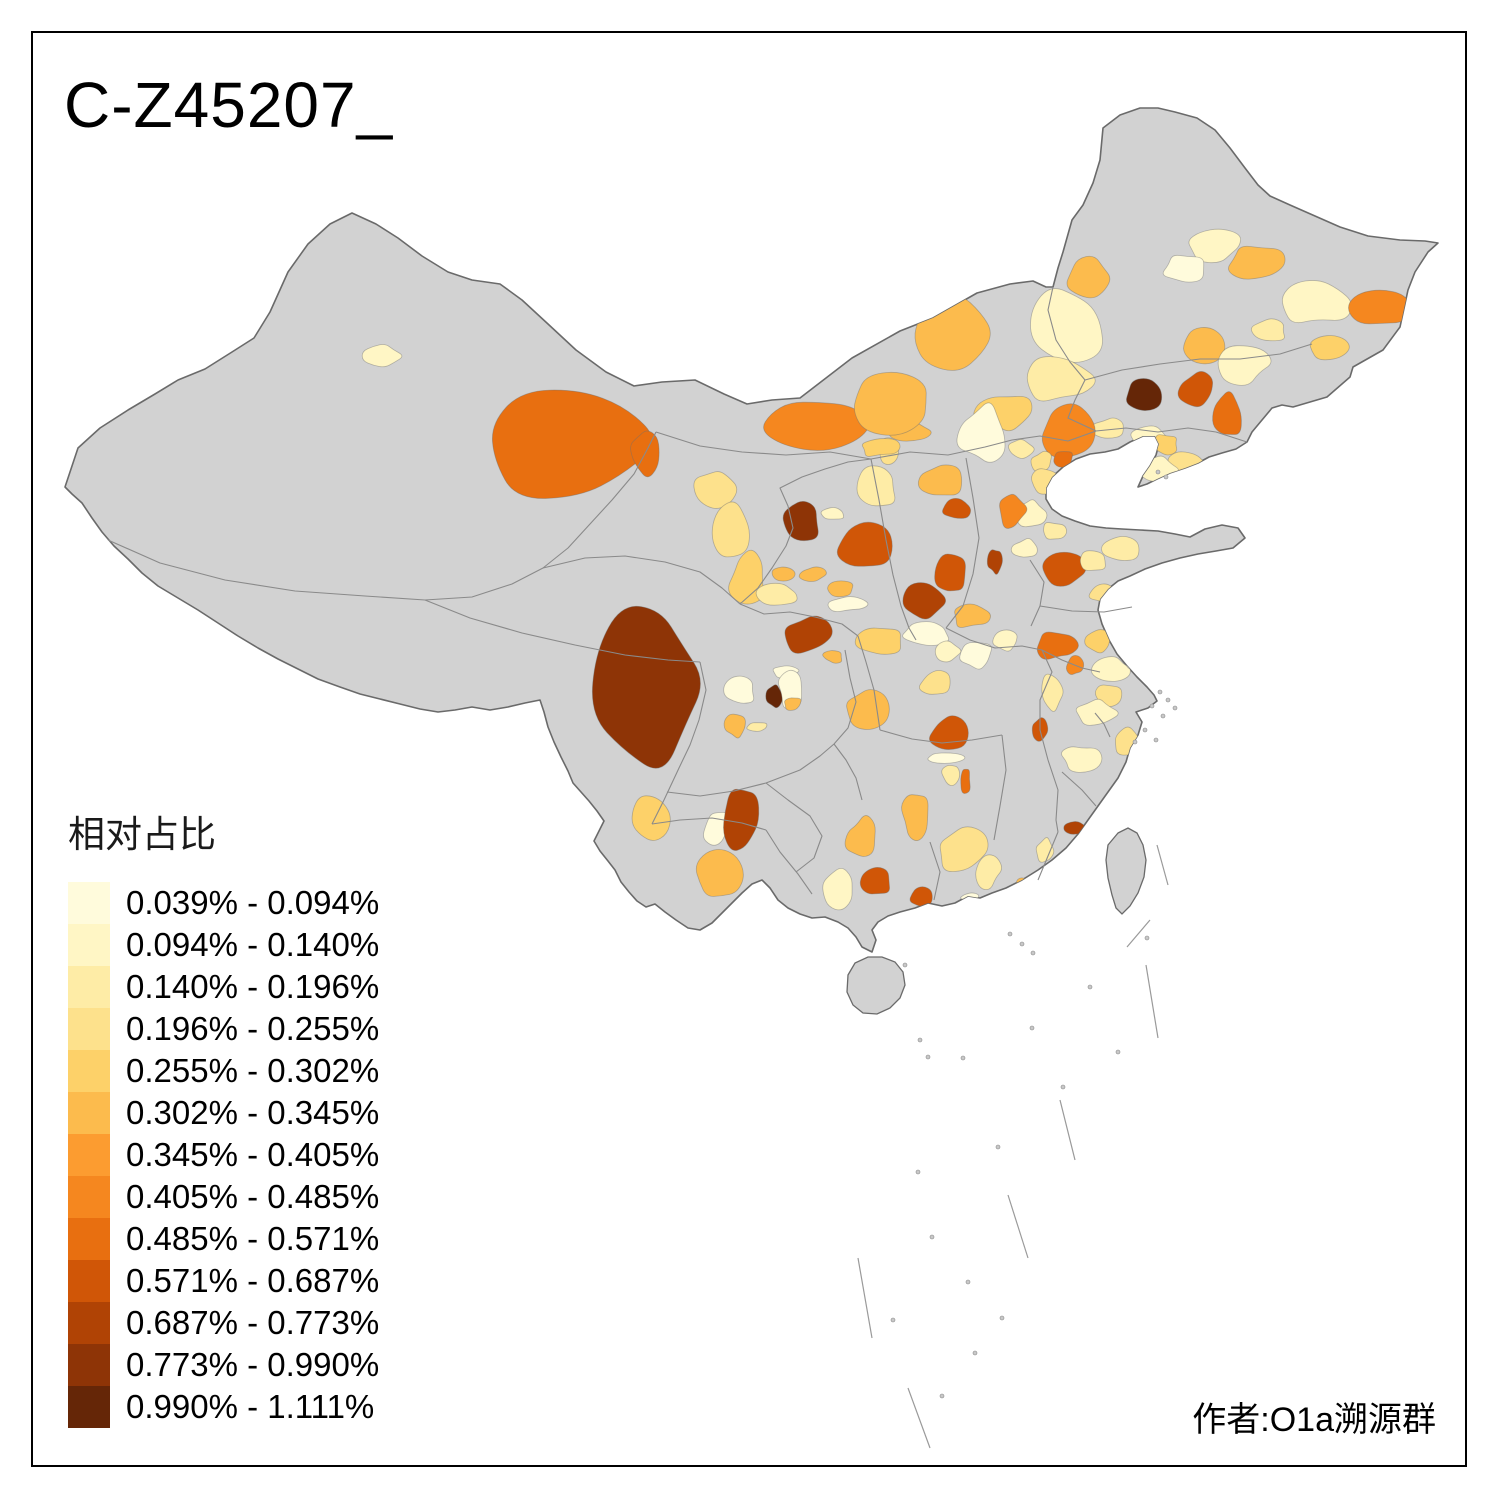 The width and height of the screenshot is (1500, 1500). What do you see at coordinates (223, 1113) in the screenshot?
I see `legend-row: 0.302% - 0.345%` at bounding box center [223, 1113].